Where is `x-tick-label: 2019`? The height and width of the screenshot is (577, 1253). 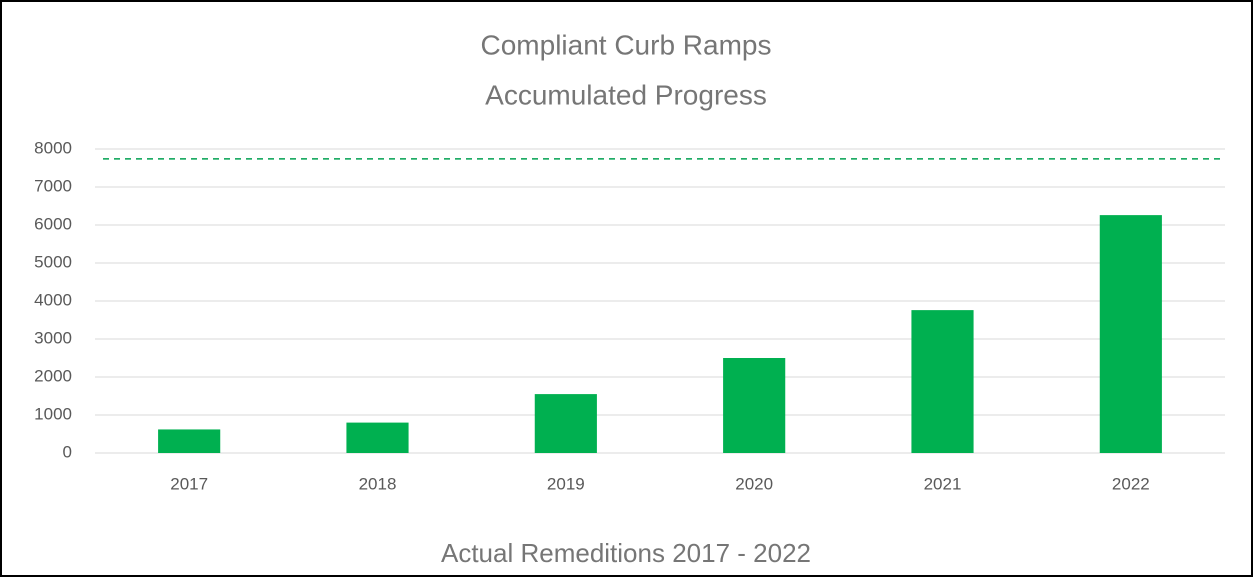 x-tick-label: 2019 is located at coordinates (566, 483).